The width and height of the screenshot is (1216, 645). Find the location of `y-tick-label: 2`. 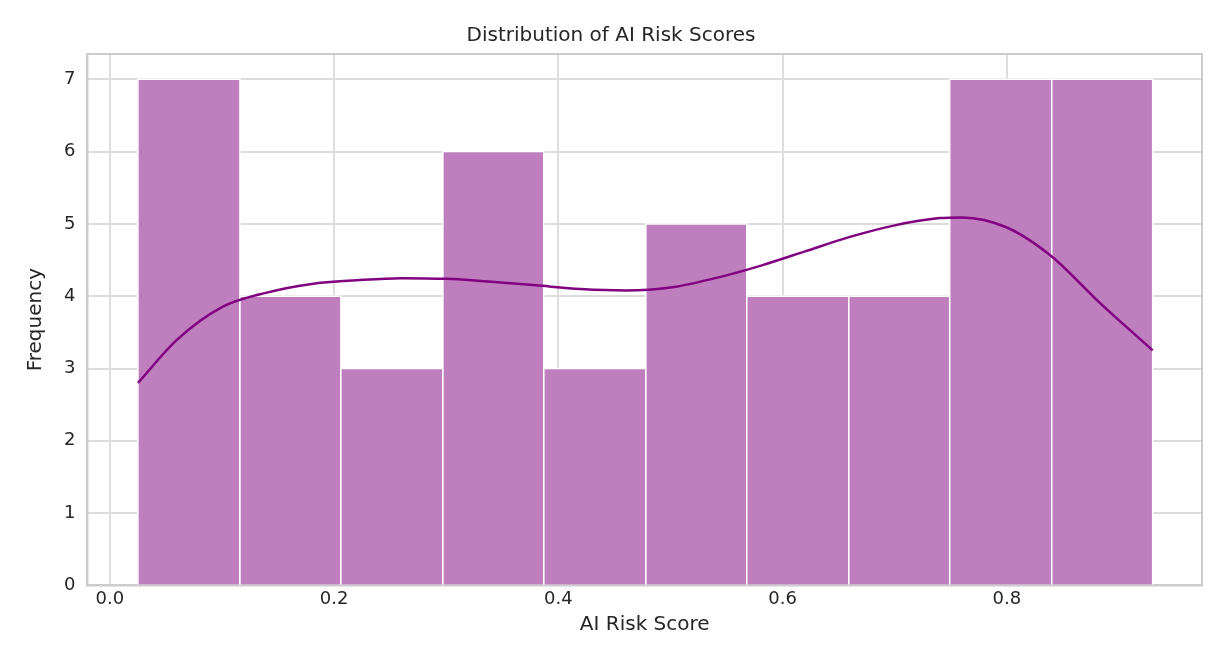

y-tick-label: 2 is located at coordinates (70, 439).